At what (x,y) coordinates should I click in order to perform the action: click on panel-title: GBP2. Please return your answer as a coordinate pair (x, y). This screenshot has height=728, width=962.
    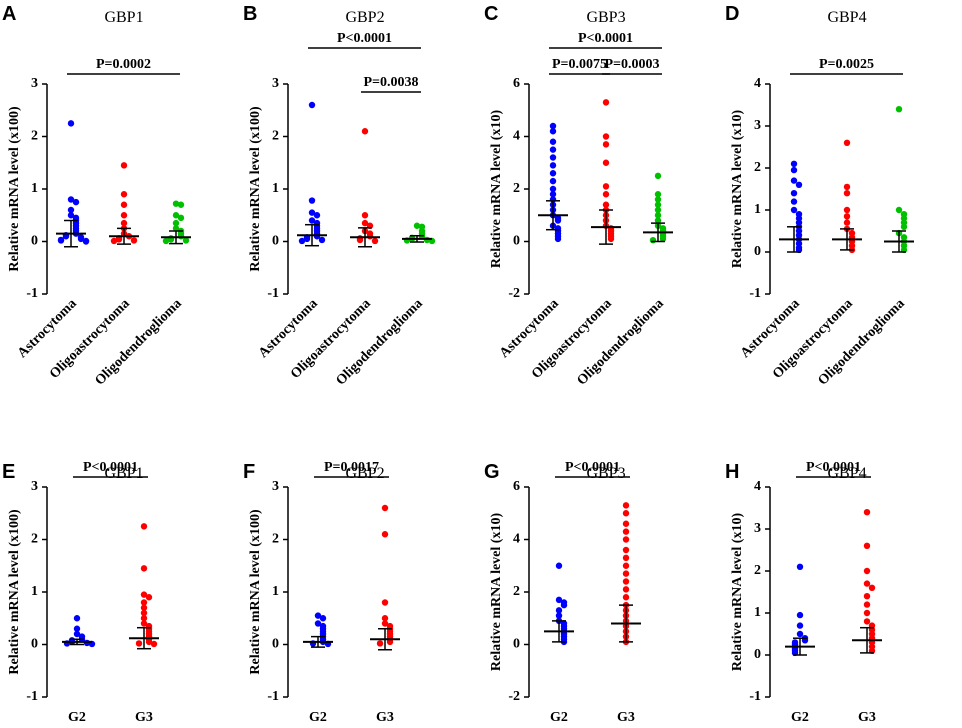
    Looking at the image, I should click on (364, 17).